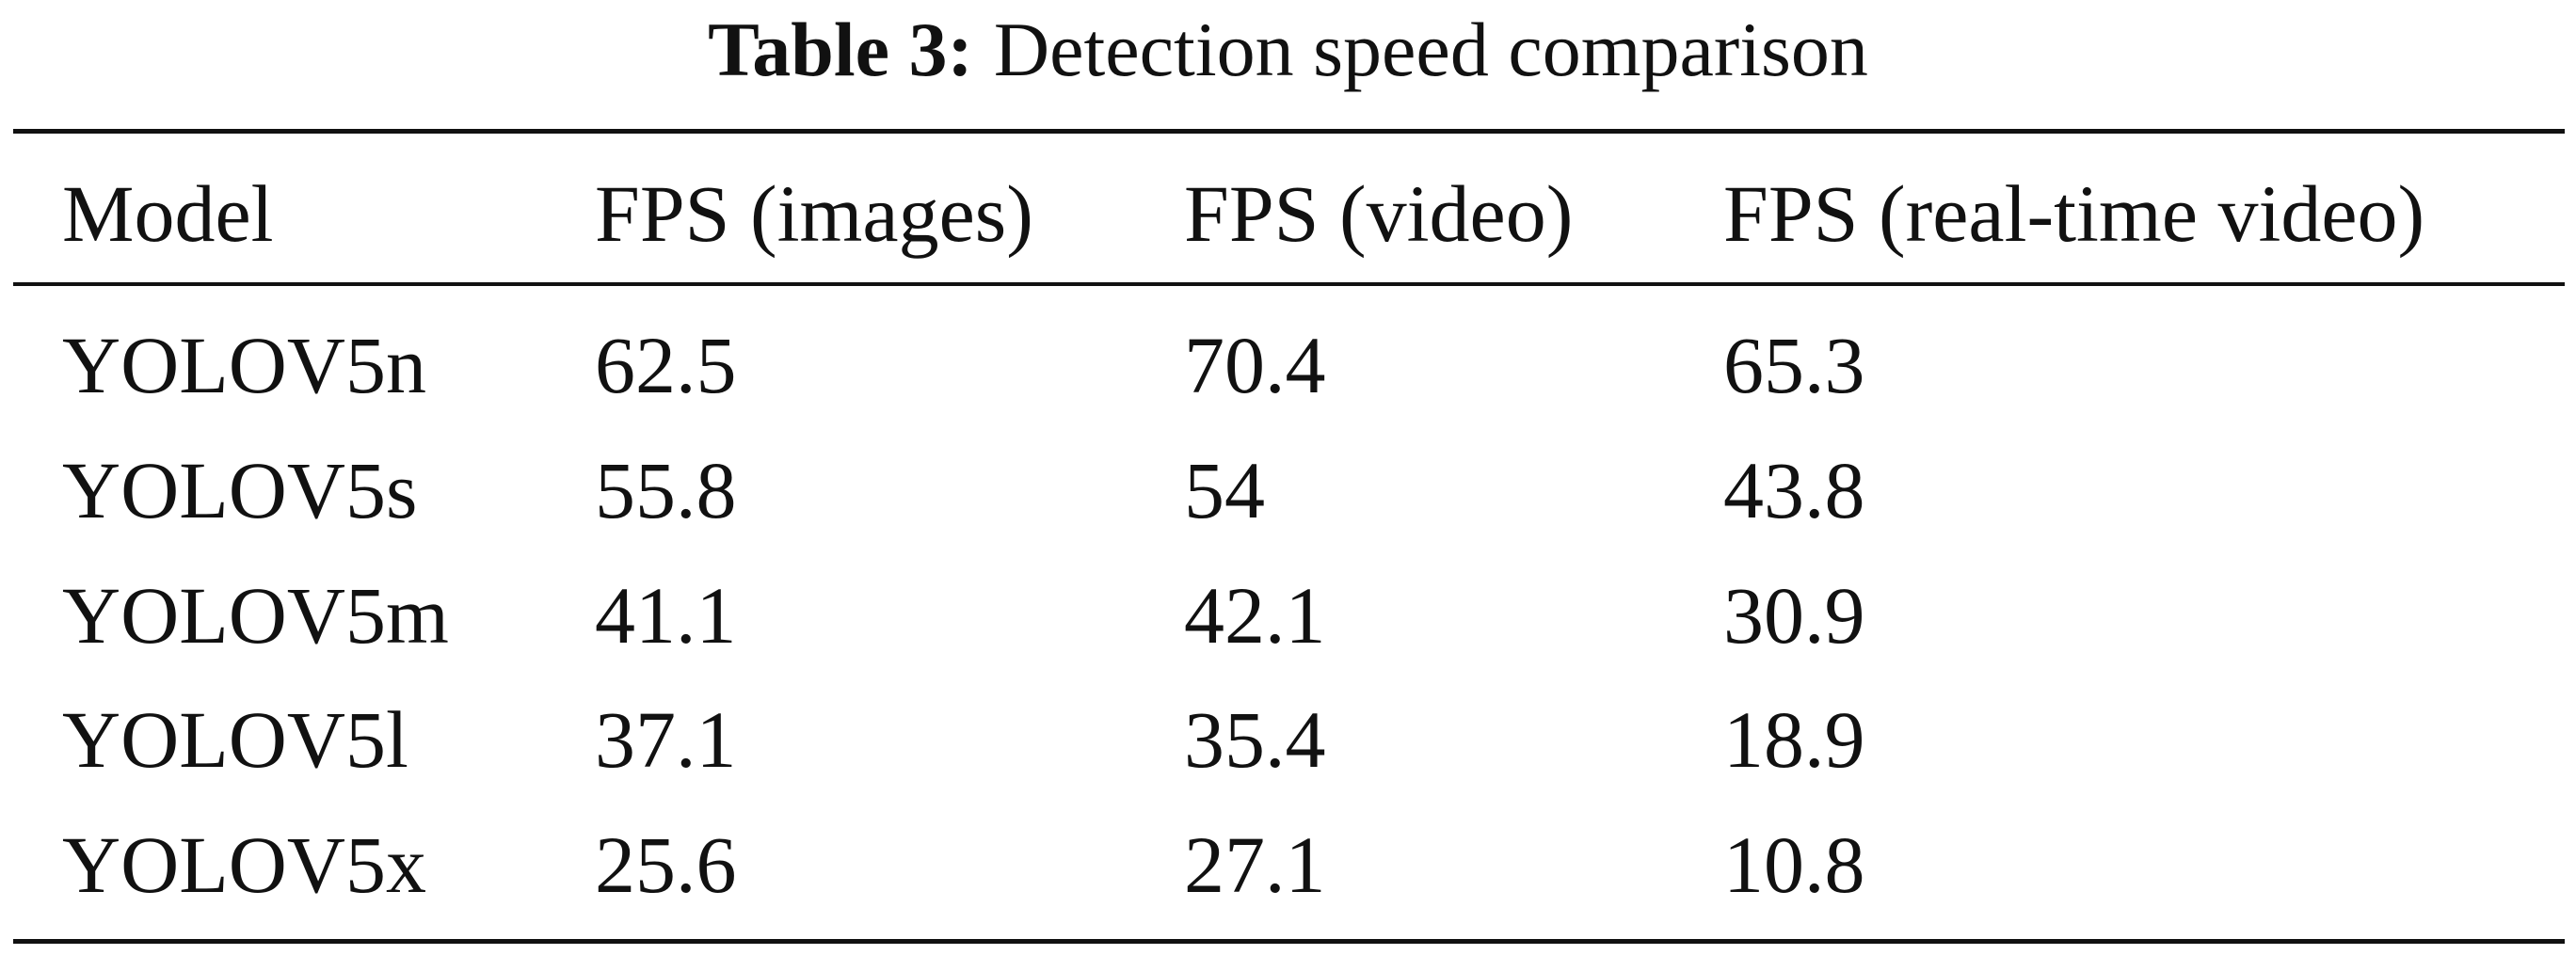 The width and height of the screenshot is (2576, 955). Describe the element at coordinates (1289, 131) in the screenshot. I see `top-rule` at that location.